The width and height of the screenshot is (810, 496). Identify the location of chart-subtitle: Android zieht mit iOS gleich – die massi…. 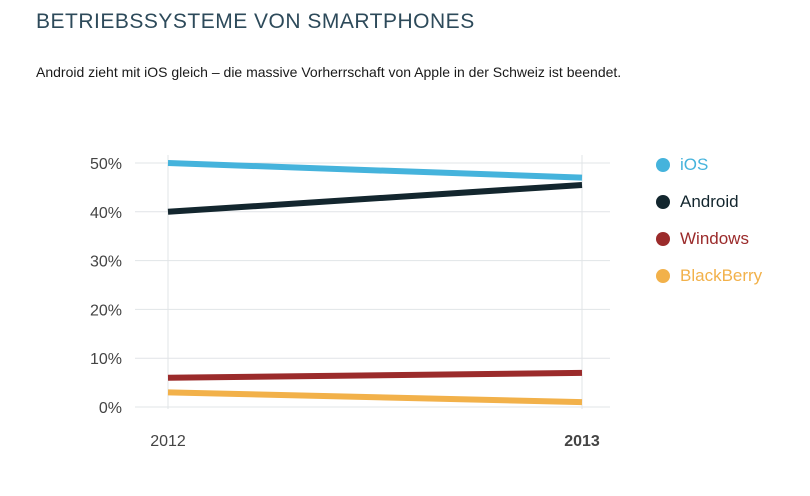
(329, 72).